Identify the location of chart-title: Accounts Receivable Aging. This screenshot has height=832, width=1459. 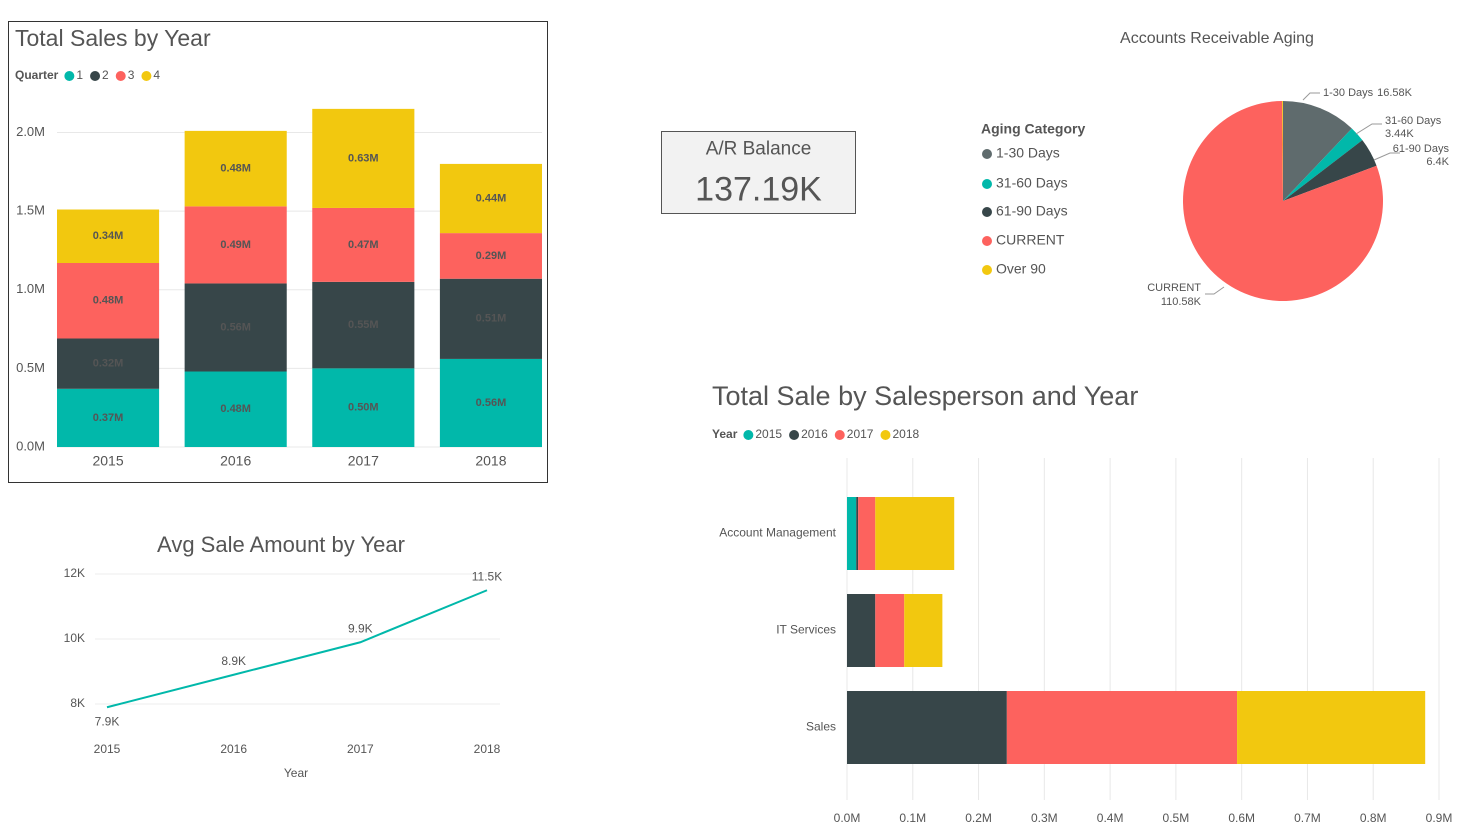
(1217, 38).